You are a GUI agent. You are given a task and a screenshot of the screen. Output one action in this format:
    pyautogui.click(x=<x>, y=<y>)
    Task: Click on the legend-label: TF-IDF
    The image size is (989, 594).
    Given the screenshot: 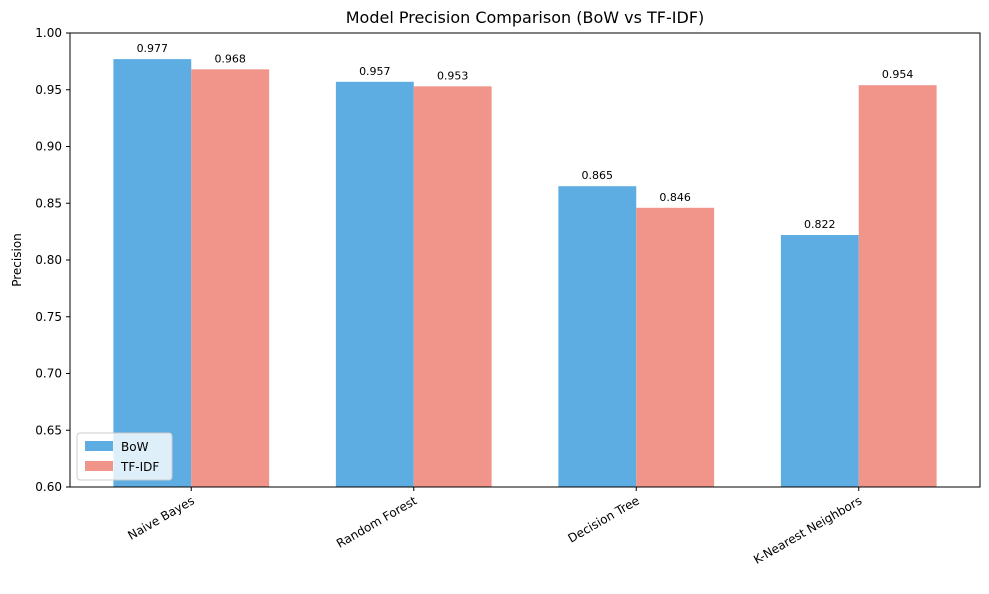 What is the action you would take?
    pyautogui.click(x=139, y=467)
    